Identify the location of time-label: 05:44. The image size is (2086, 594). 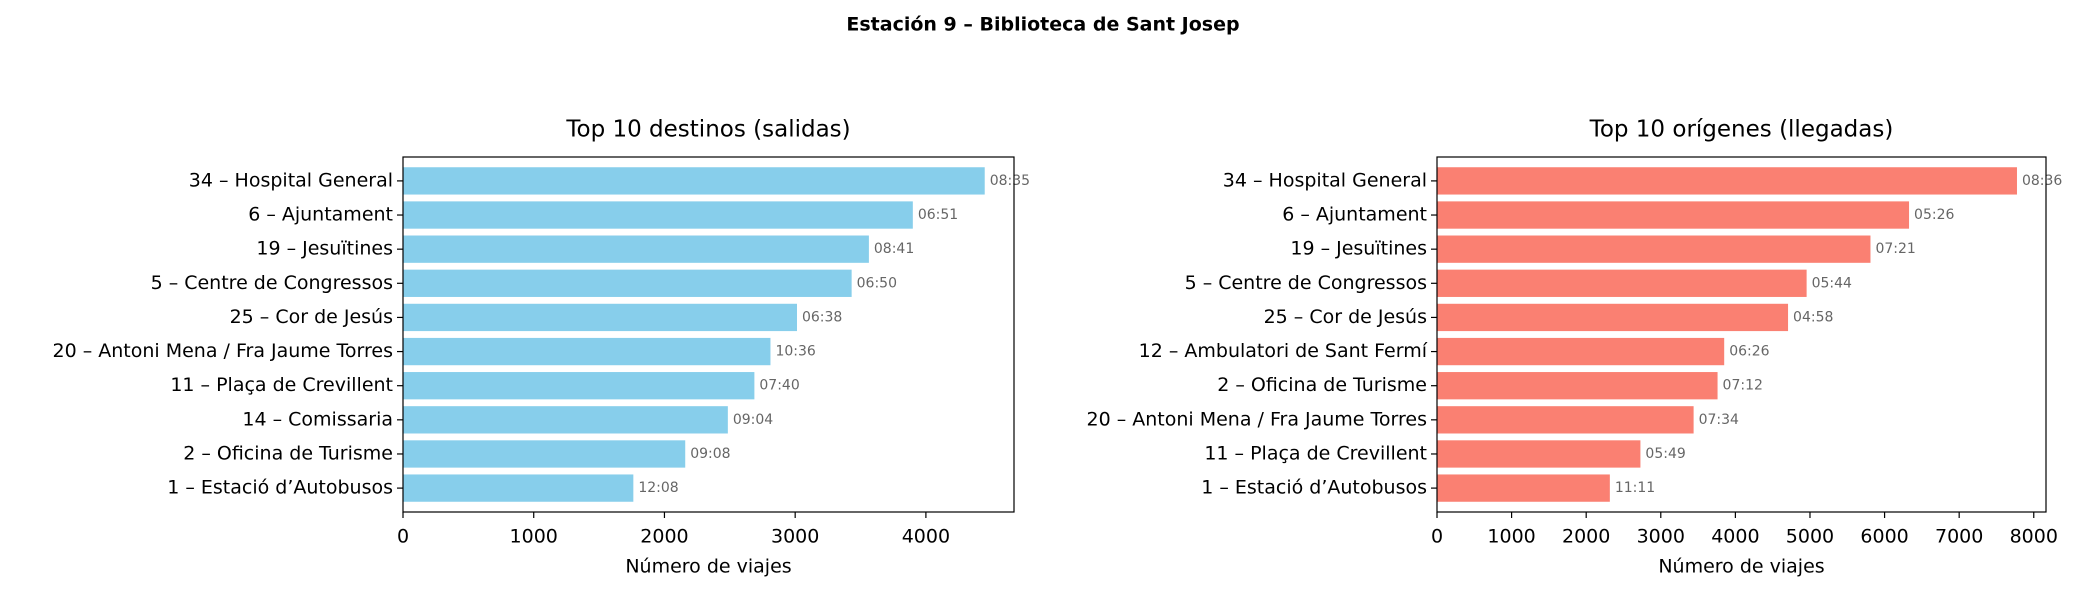
(1832, 283).